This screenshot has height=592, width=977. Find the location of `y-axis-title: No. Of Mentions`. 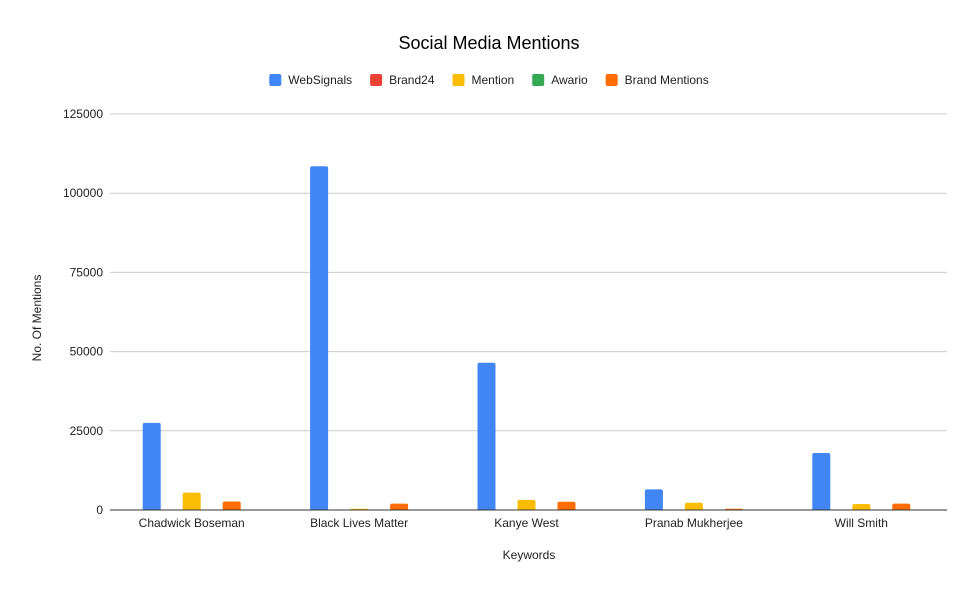

y-axis-title: No. Of Mentions is located at coordinates (37, 318).